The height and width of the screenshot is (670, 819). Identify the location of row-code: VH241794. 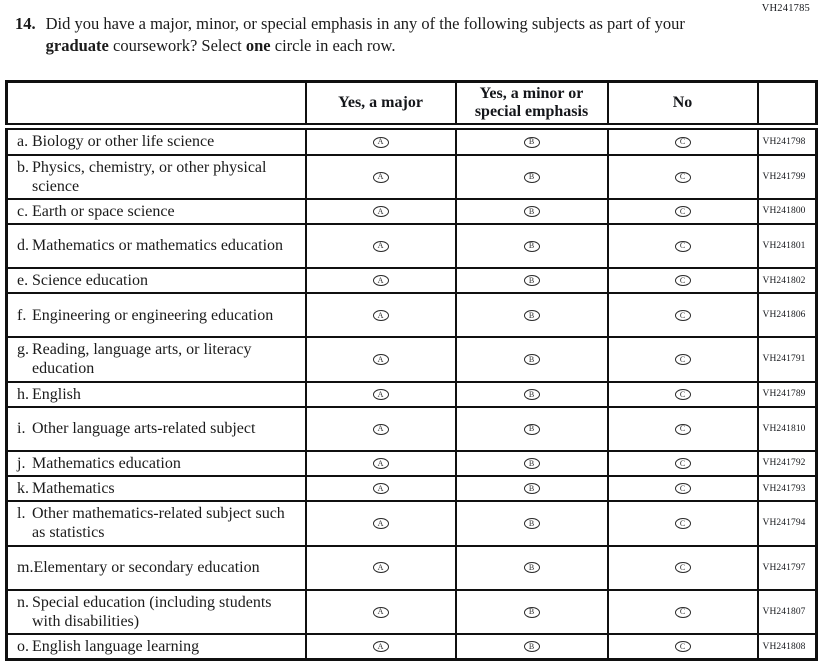
(787, 523).